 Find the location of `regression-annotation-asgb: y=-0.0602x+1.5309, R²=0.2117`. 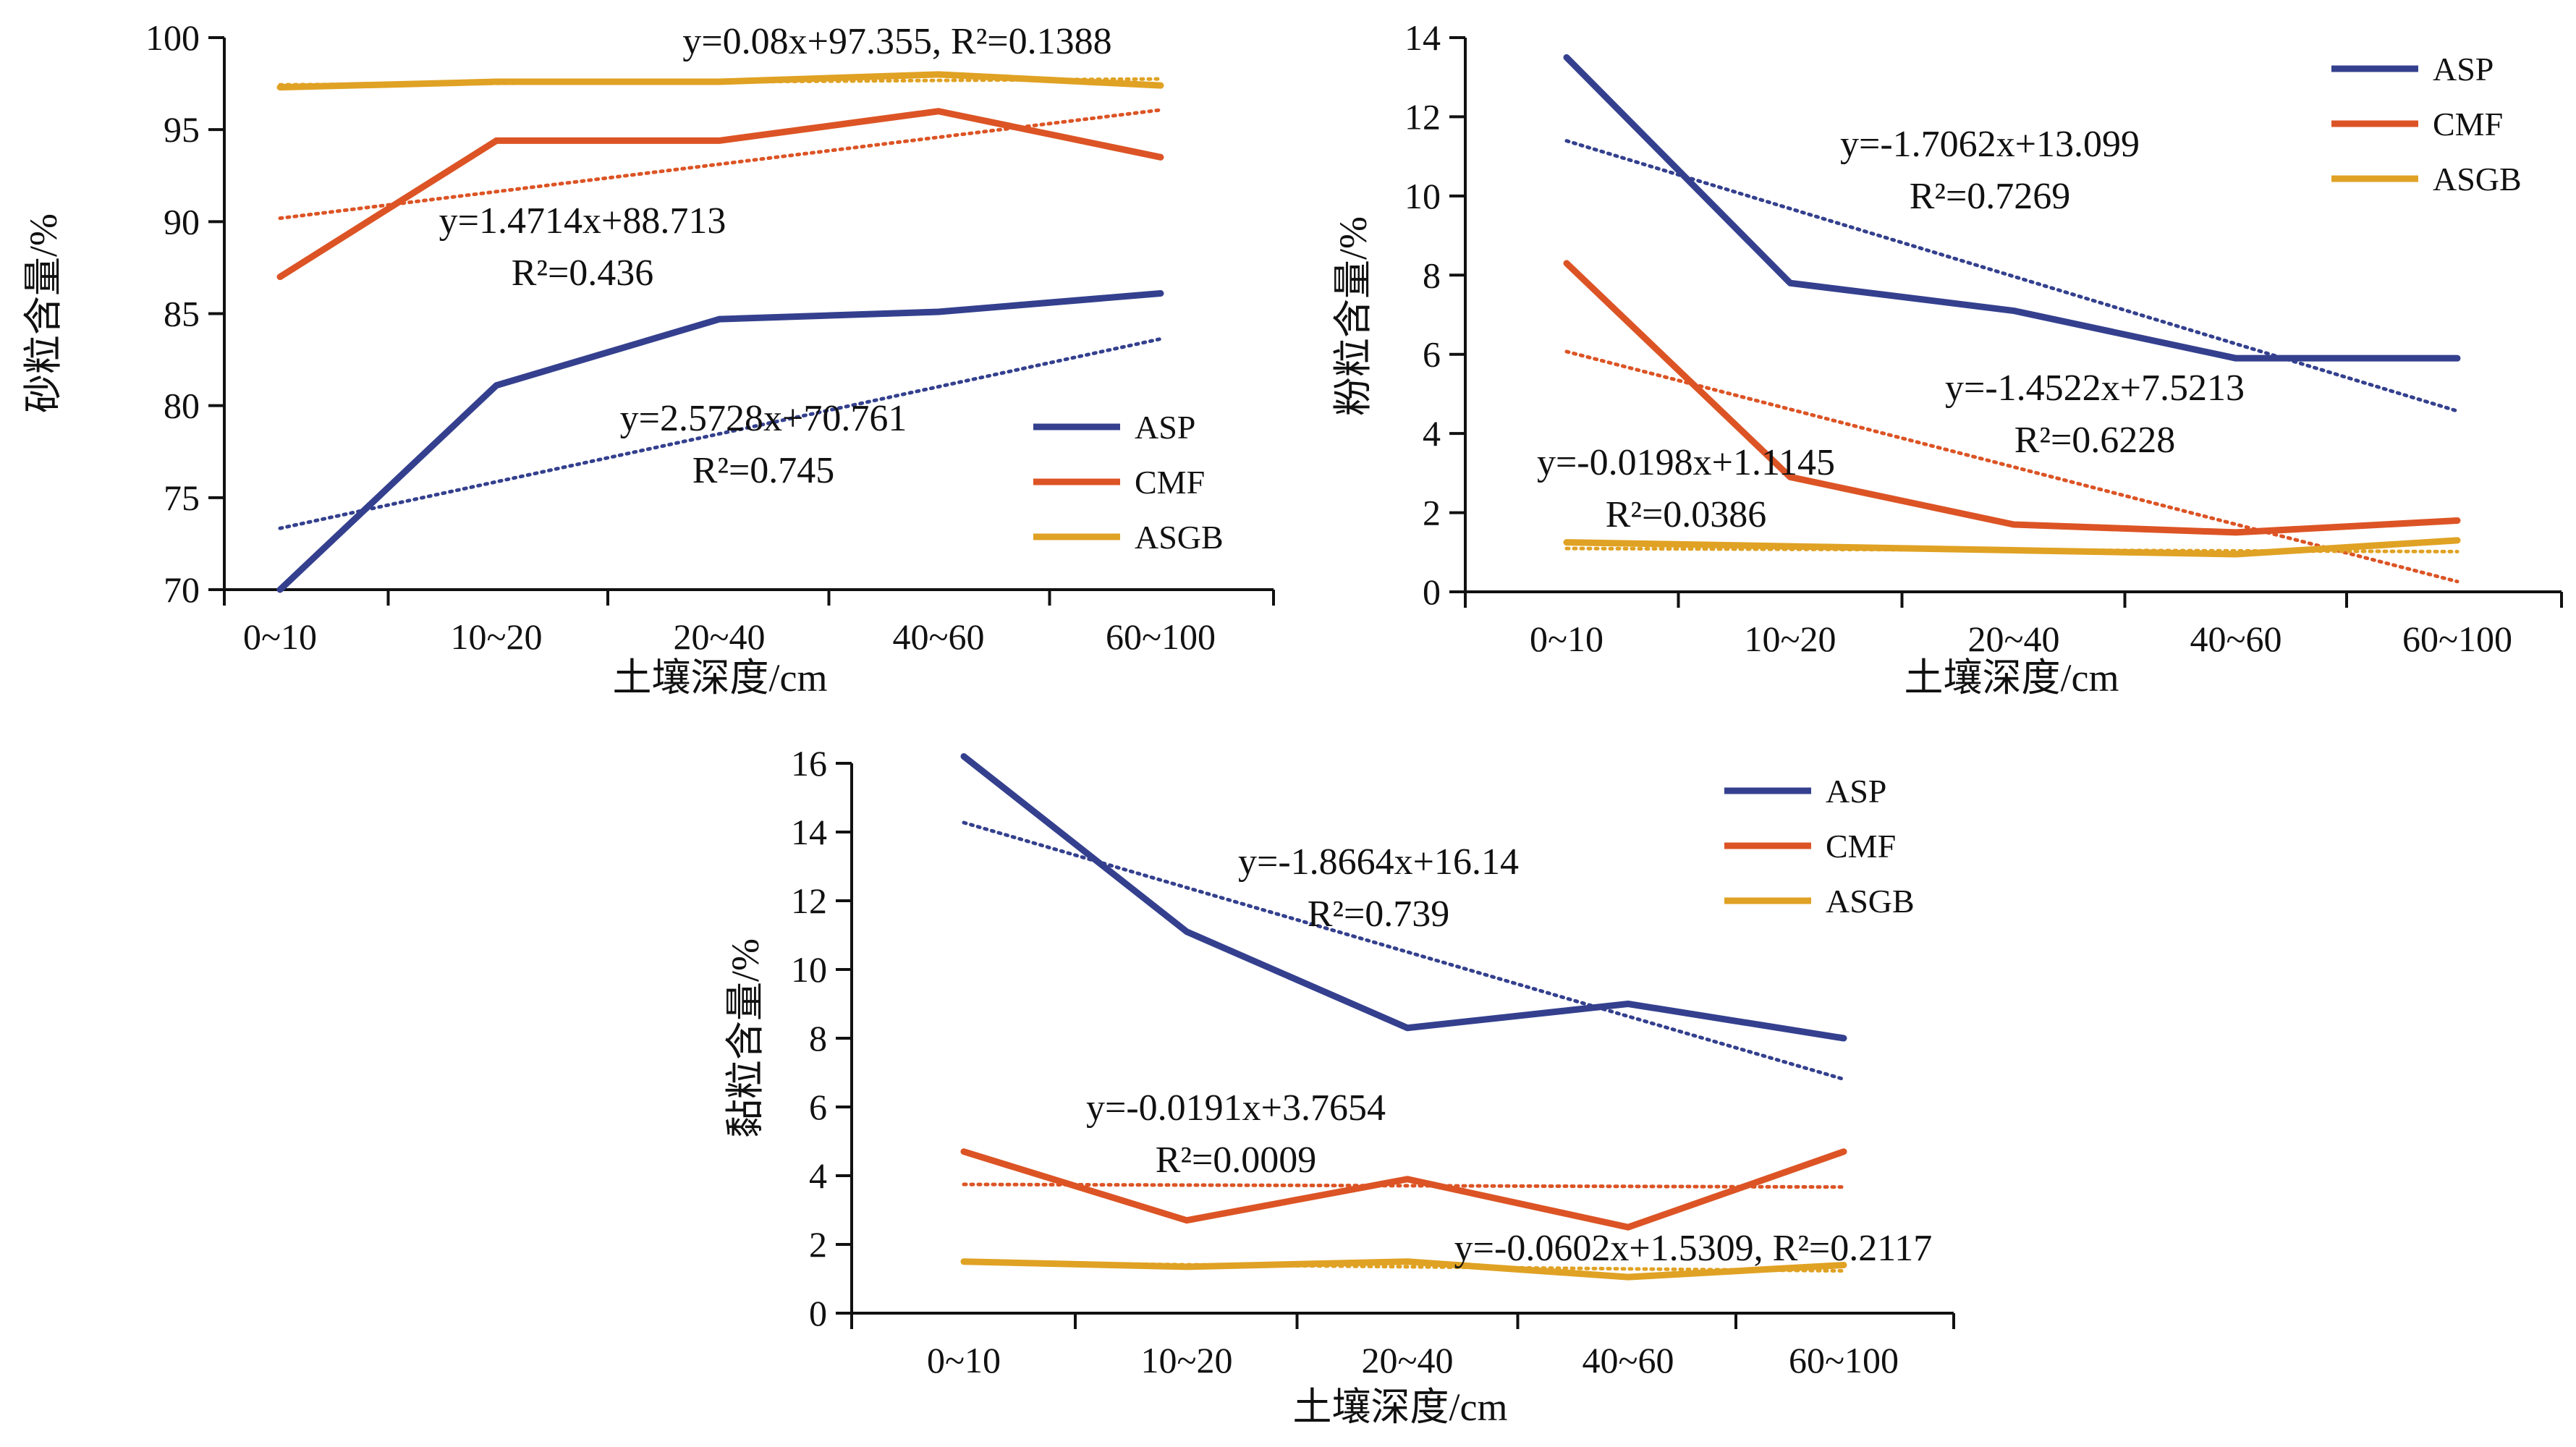

regression-annotation-asgb: y=-0.0602x+1.5309, R²=0.2117 is located at coordinates (1693, 1248).